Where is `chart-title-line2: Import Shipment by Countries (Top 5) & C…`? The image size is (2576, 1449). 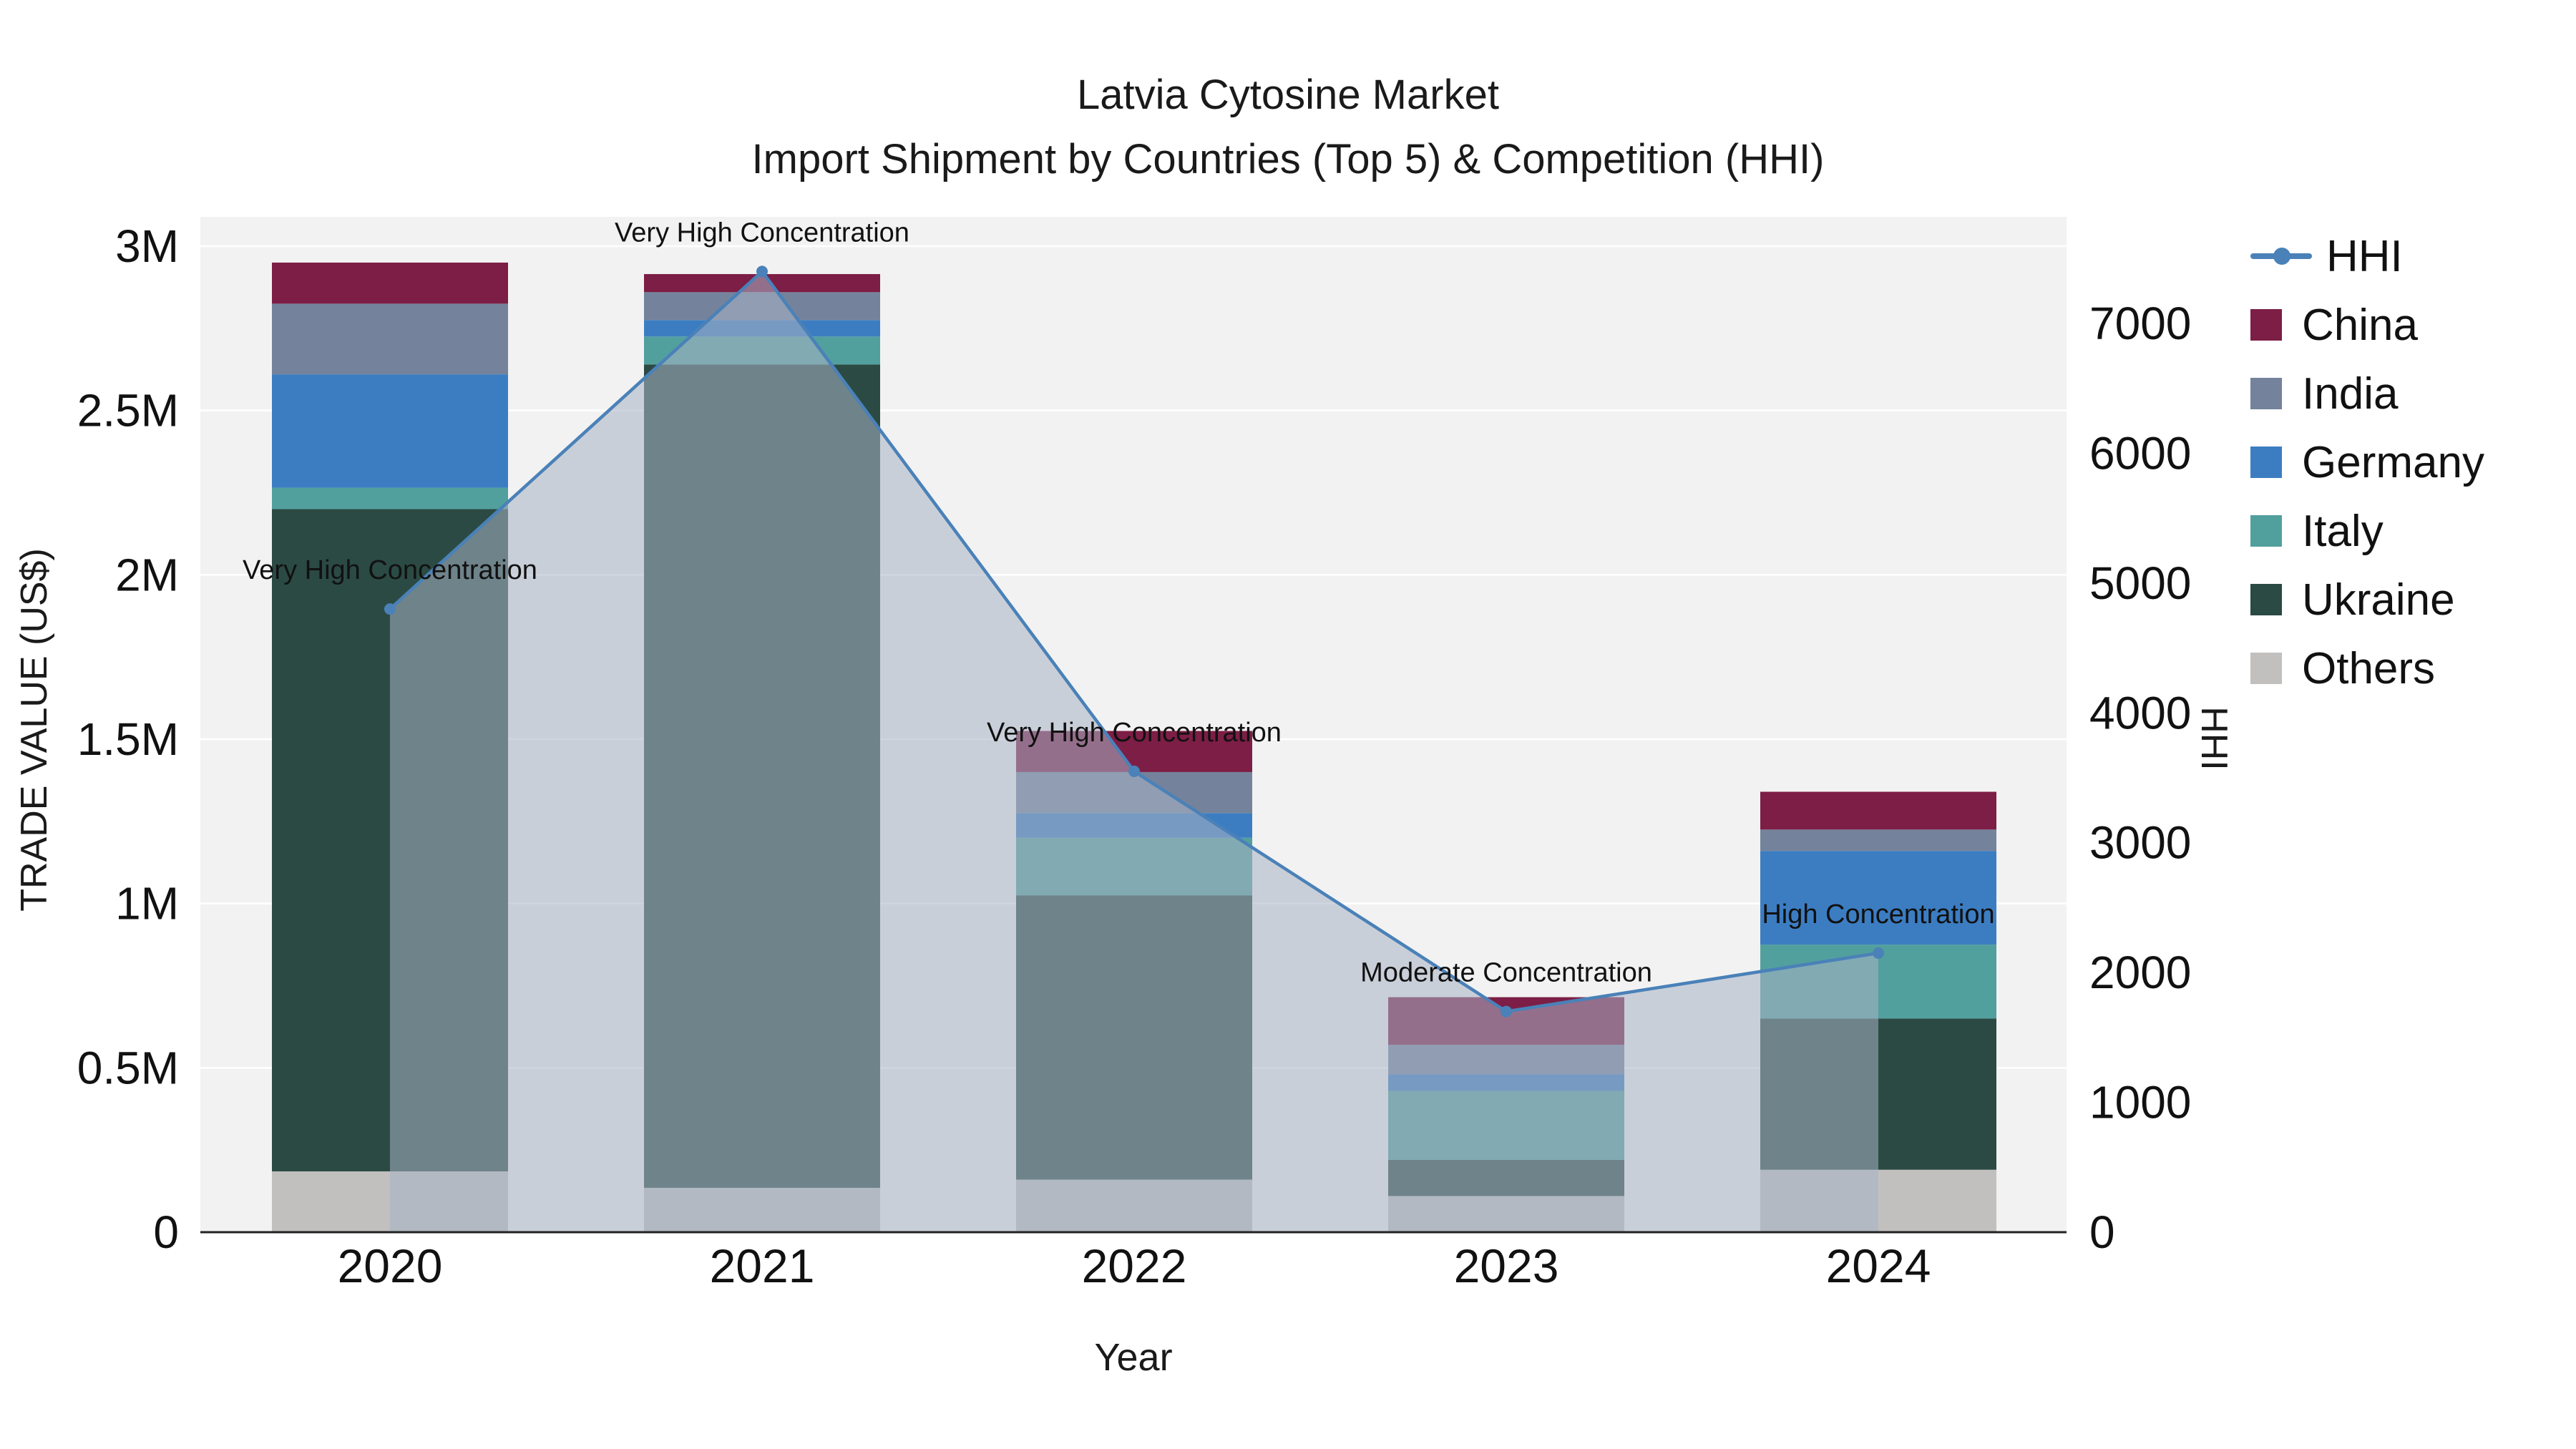
chart-title-line2: Import Shipment by Countries (Top 5) & C… is located at coordinates (1288, 159).